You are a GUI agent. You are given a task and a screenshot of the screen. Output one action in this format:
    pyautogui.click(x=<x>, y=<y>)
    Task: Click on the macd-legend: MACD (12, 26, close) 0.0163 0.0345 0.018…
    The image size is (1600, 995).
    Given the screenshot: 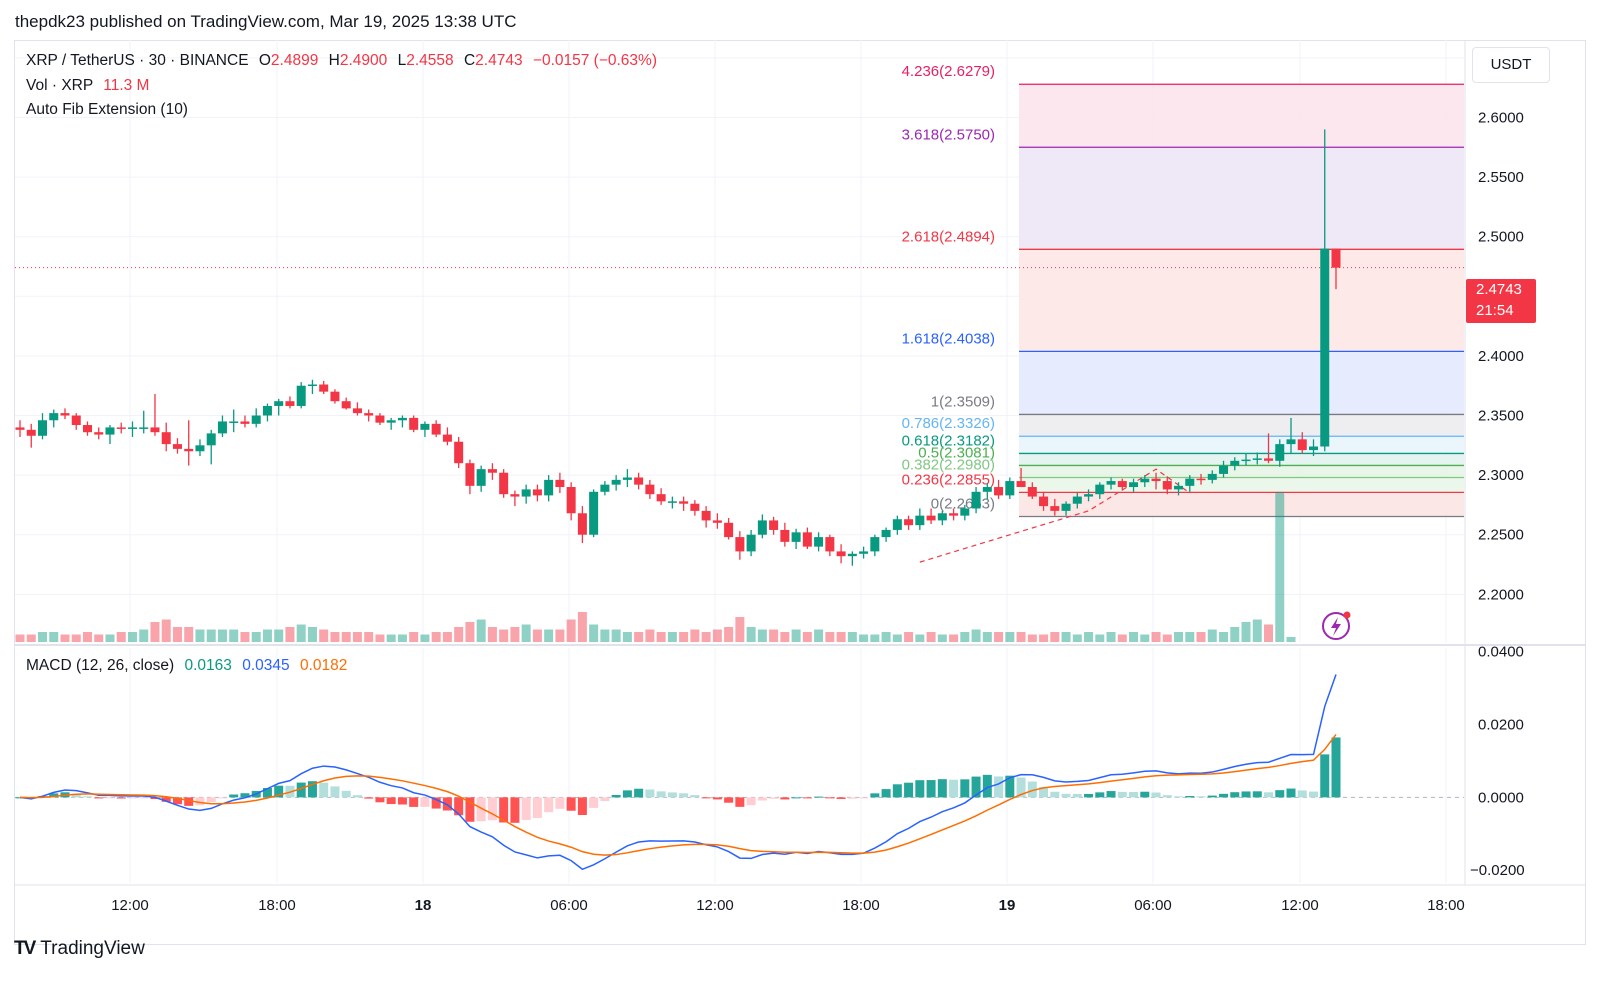 What is the action you would take?
    pyautogui.click(x=186, y=666)
    